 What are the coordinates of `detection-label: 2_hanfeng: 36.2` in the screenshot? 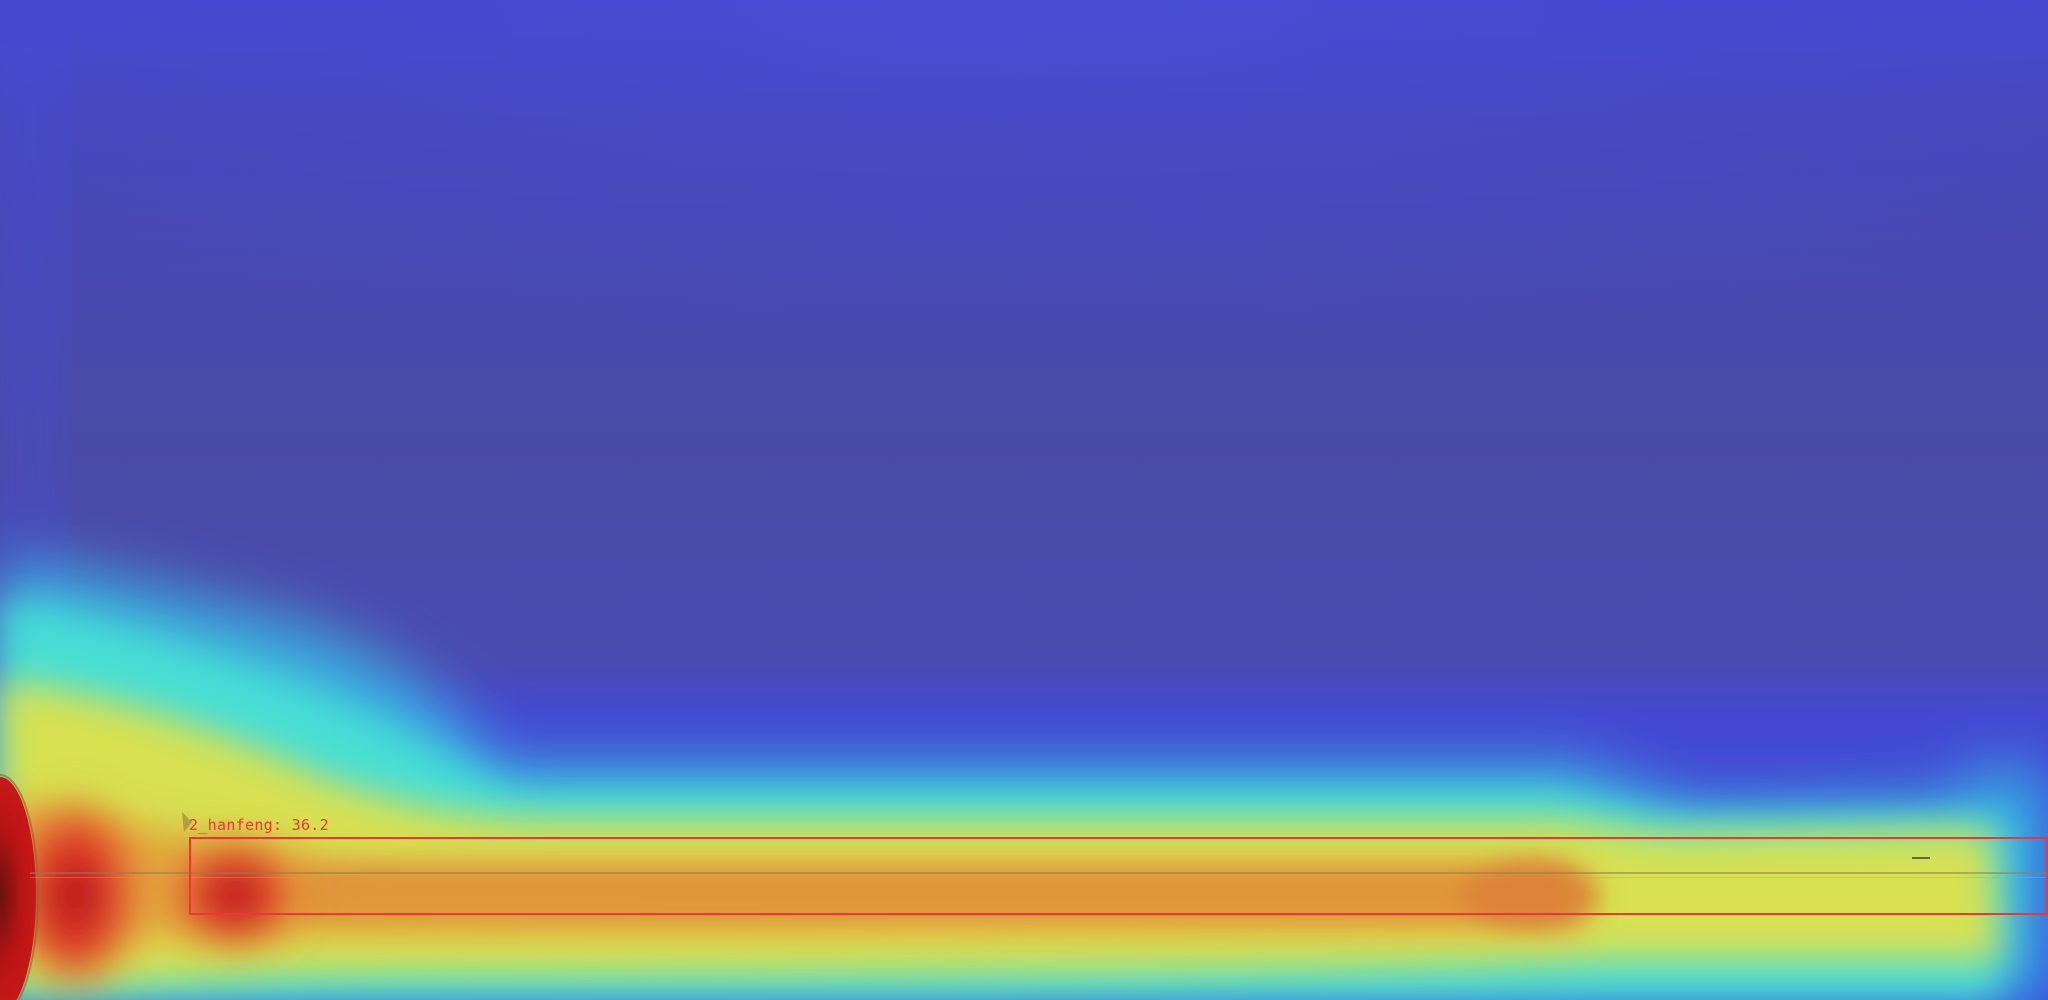 It's located at (259, 825).